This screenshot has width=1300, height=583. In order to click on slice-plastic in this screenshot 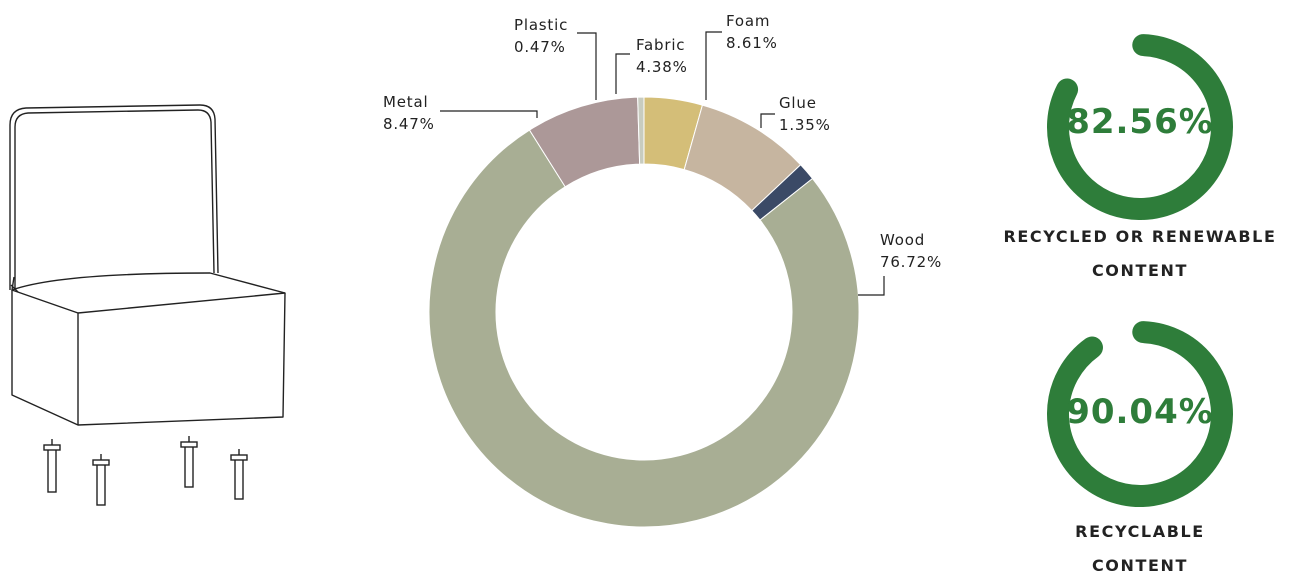, I will do `click(641, 130)`.